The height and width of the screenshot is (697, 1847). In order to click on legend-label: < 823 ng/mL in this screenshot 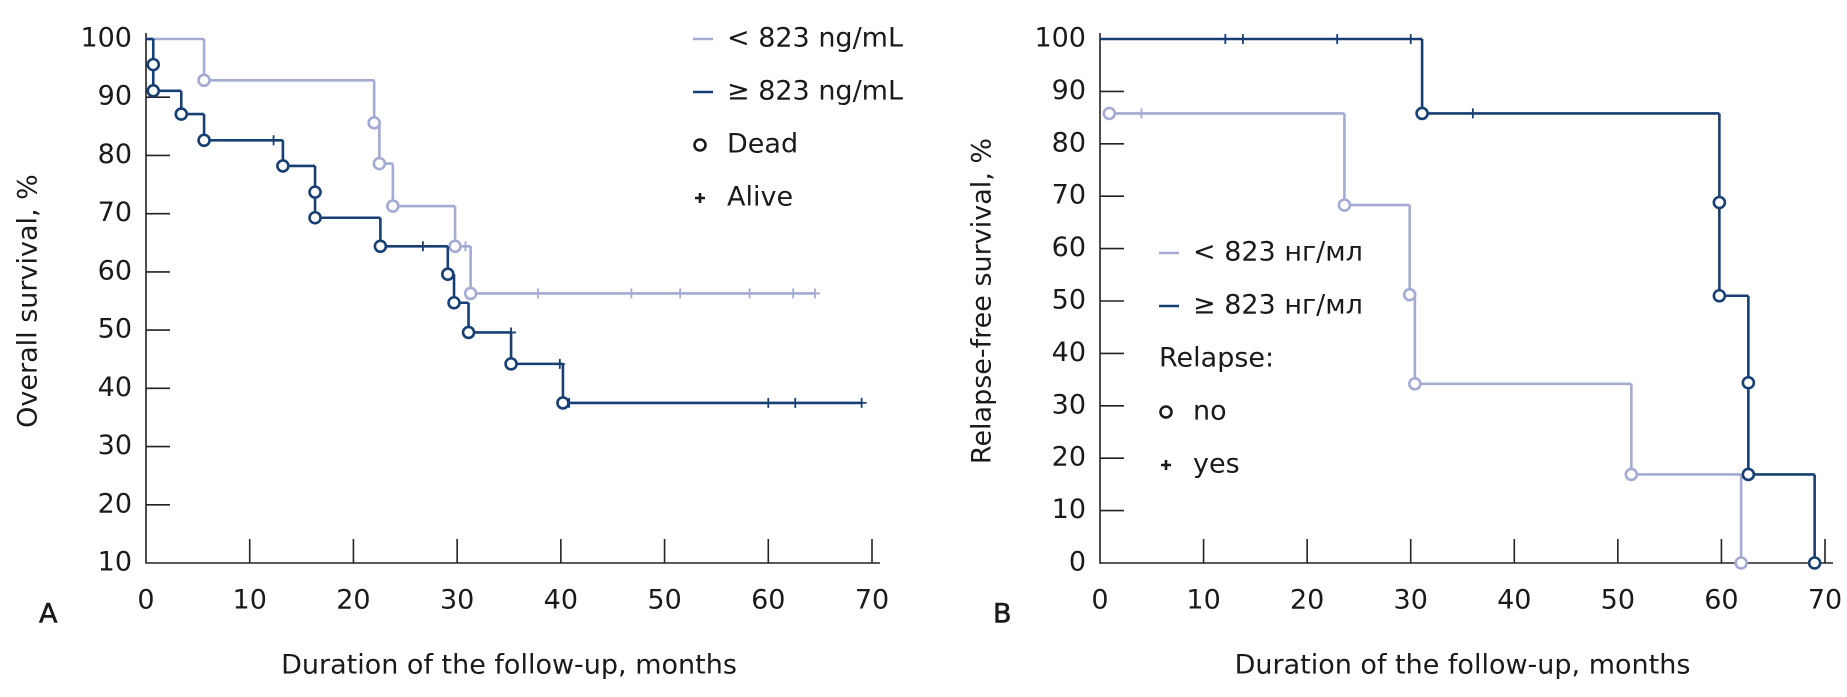, I will do `click(815, 38)`.